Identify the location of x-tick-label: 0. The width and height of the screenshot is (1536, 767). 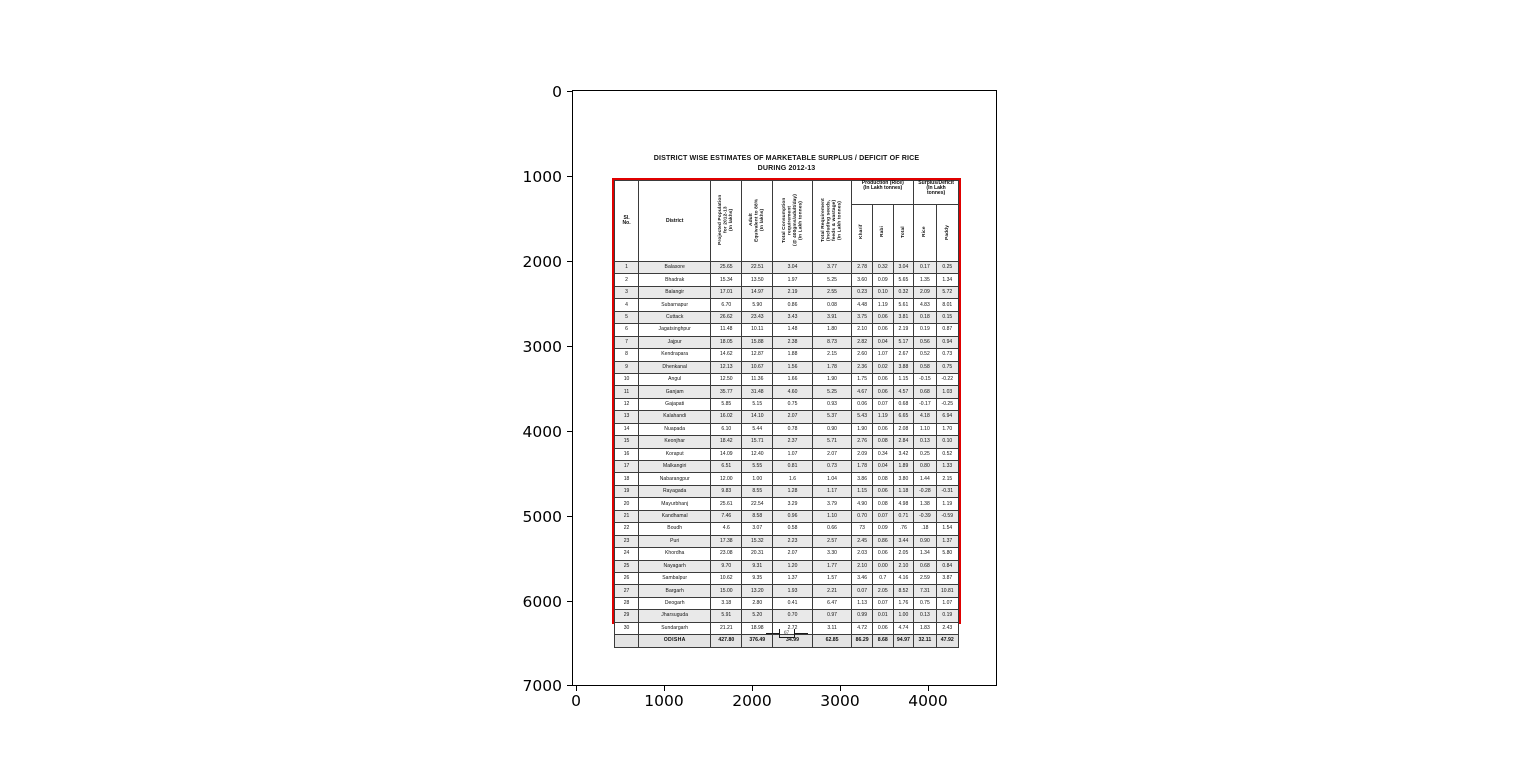
(576, 701).